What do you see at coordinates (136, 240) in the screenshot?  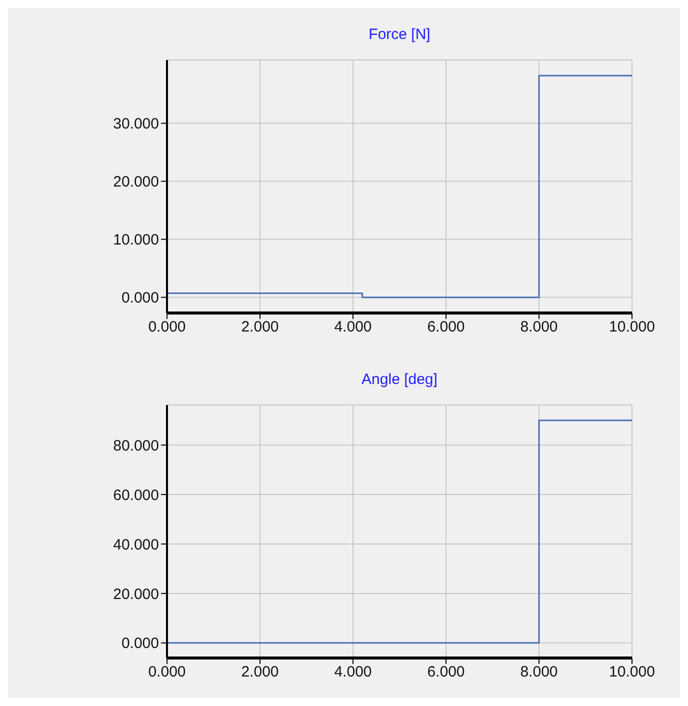 I see `y-tick-label: 10.000` at bounding box center [136, 240].